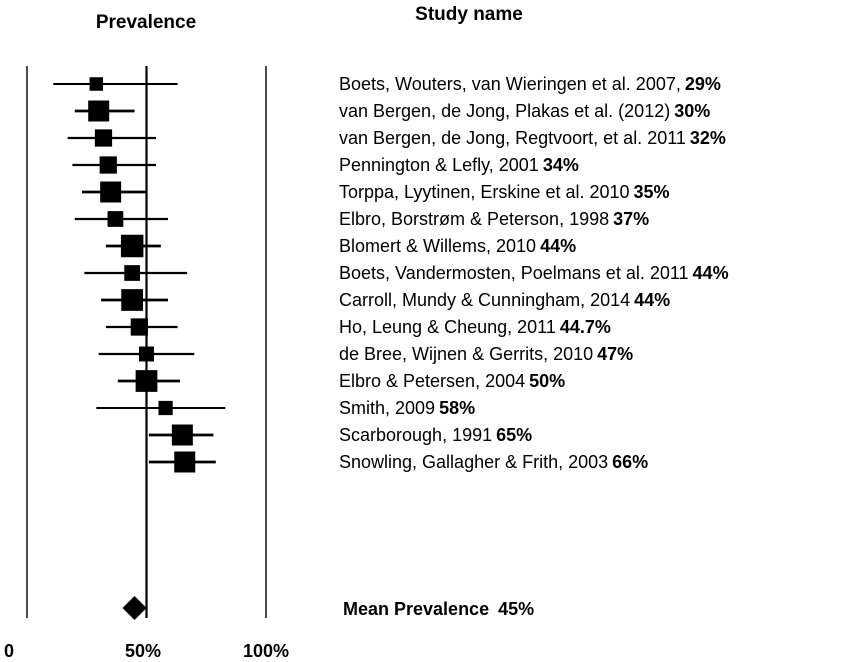 The width and height of the screenshot is (850, 662). Describe the element at coordinates (134, 608) in the screenshot. I see `pooled-diamond` at that location.